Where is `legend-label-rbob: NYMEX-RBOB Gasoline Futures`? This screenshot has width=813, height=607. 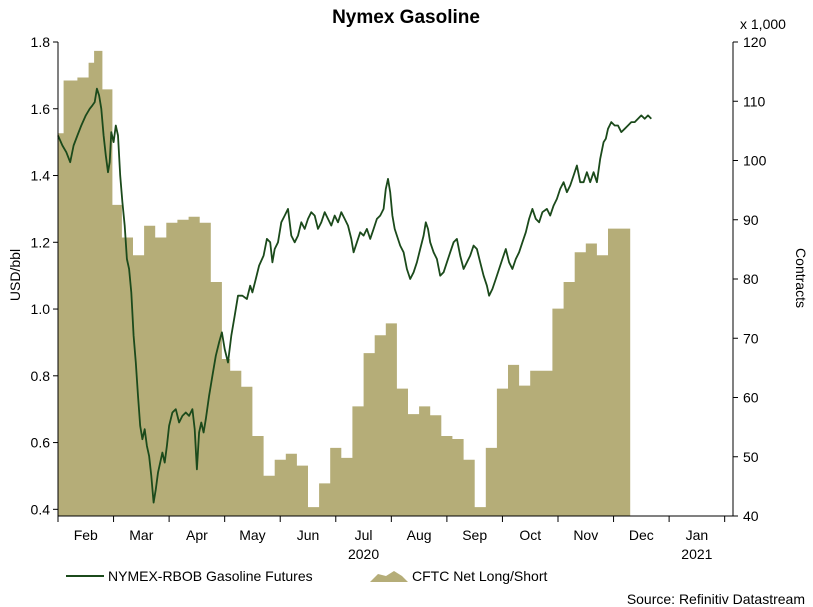 legend-label-rbob: NYMEX-RBOB Gasoline Futures is located at coordinates (210, 576).